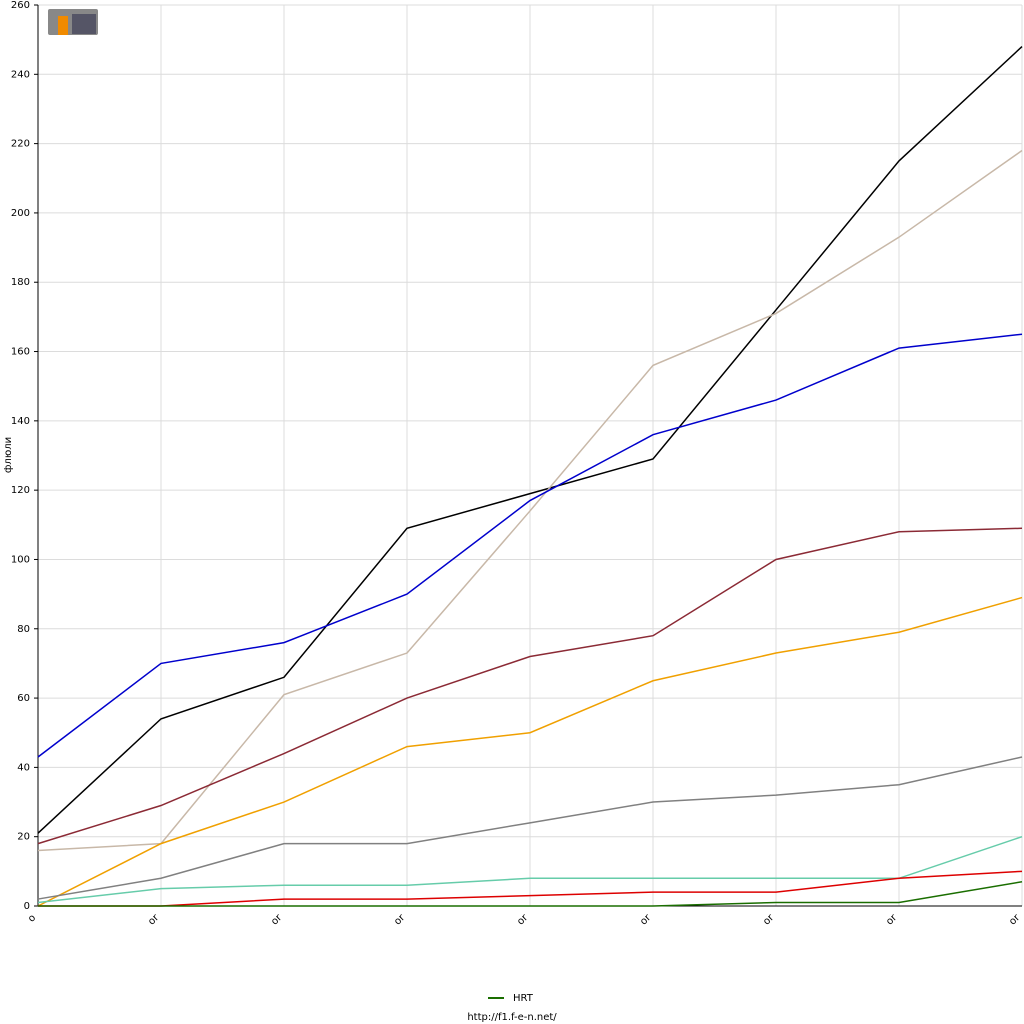 This screenshot has height=1024, width=1024. What do you see at coordinates (20, 490) in the screenshot?
I see `y-tick-label: 120` at bounding box center [20, 490].